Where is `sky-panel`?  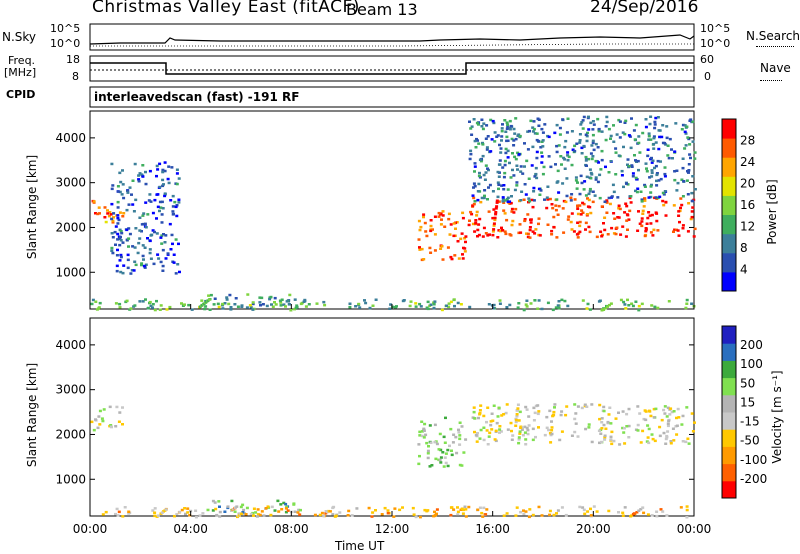
sky-panel is located at coordinates (392, 37).